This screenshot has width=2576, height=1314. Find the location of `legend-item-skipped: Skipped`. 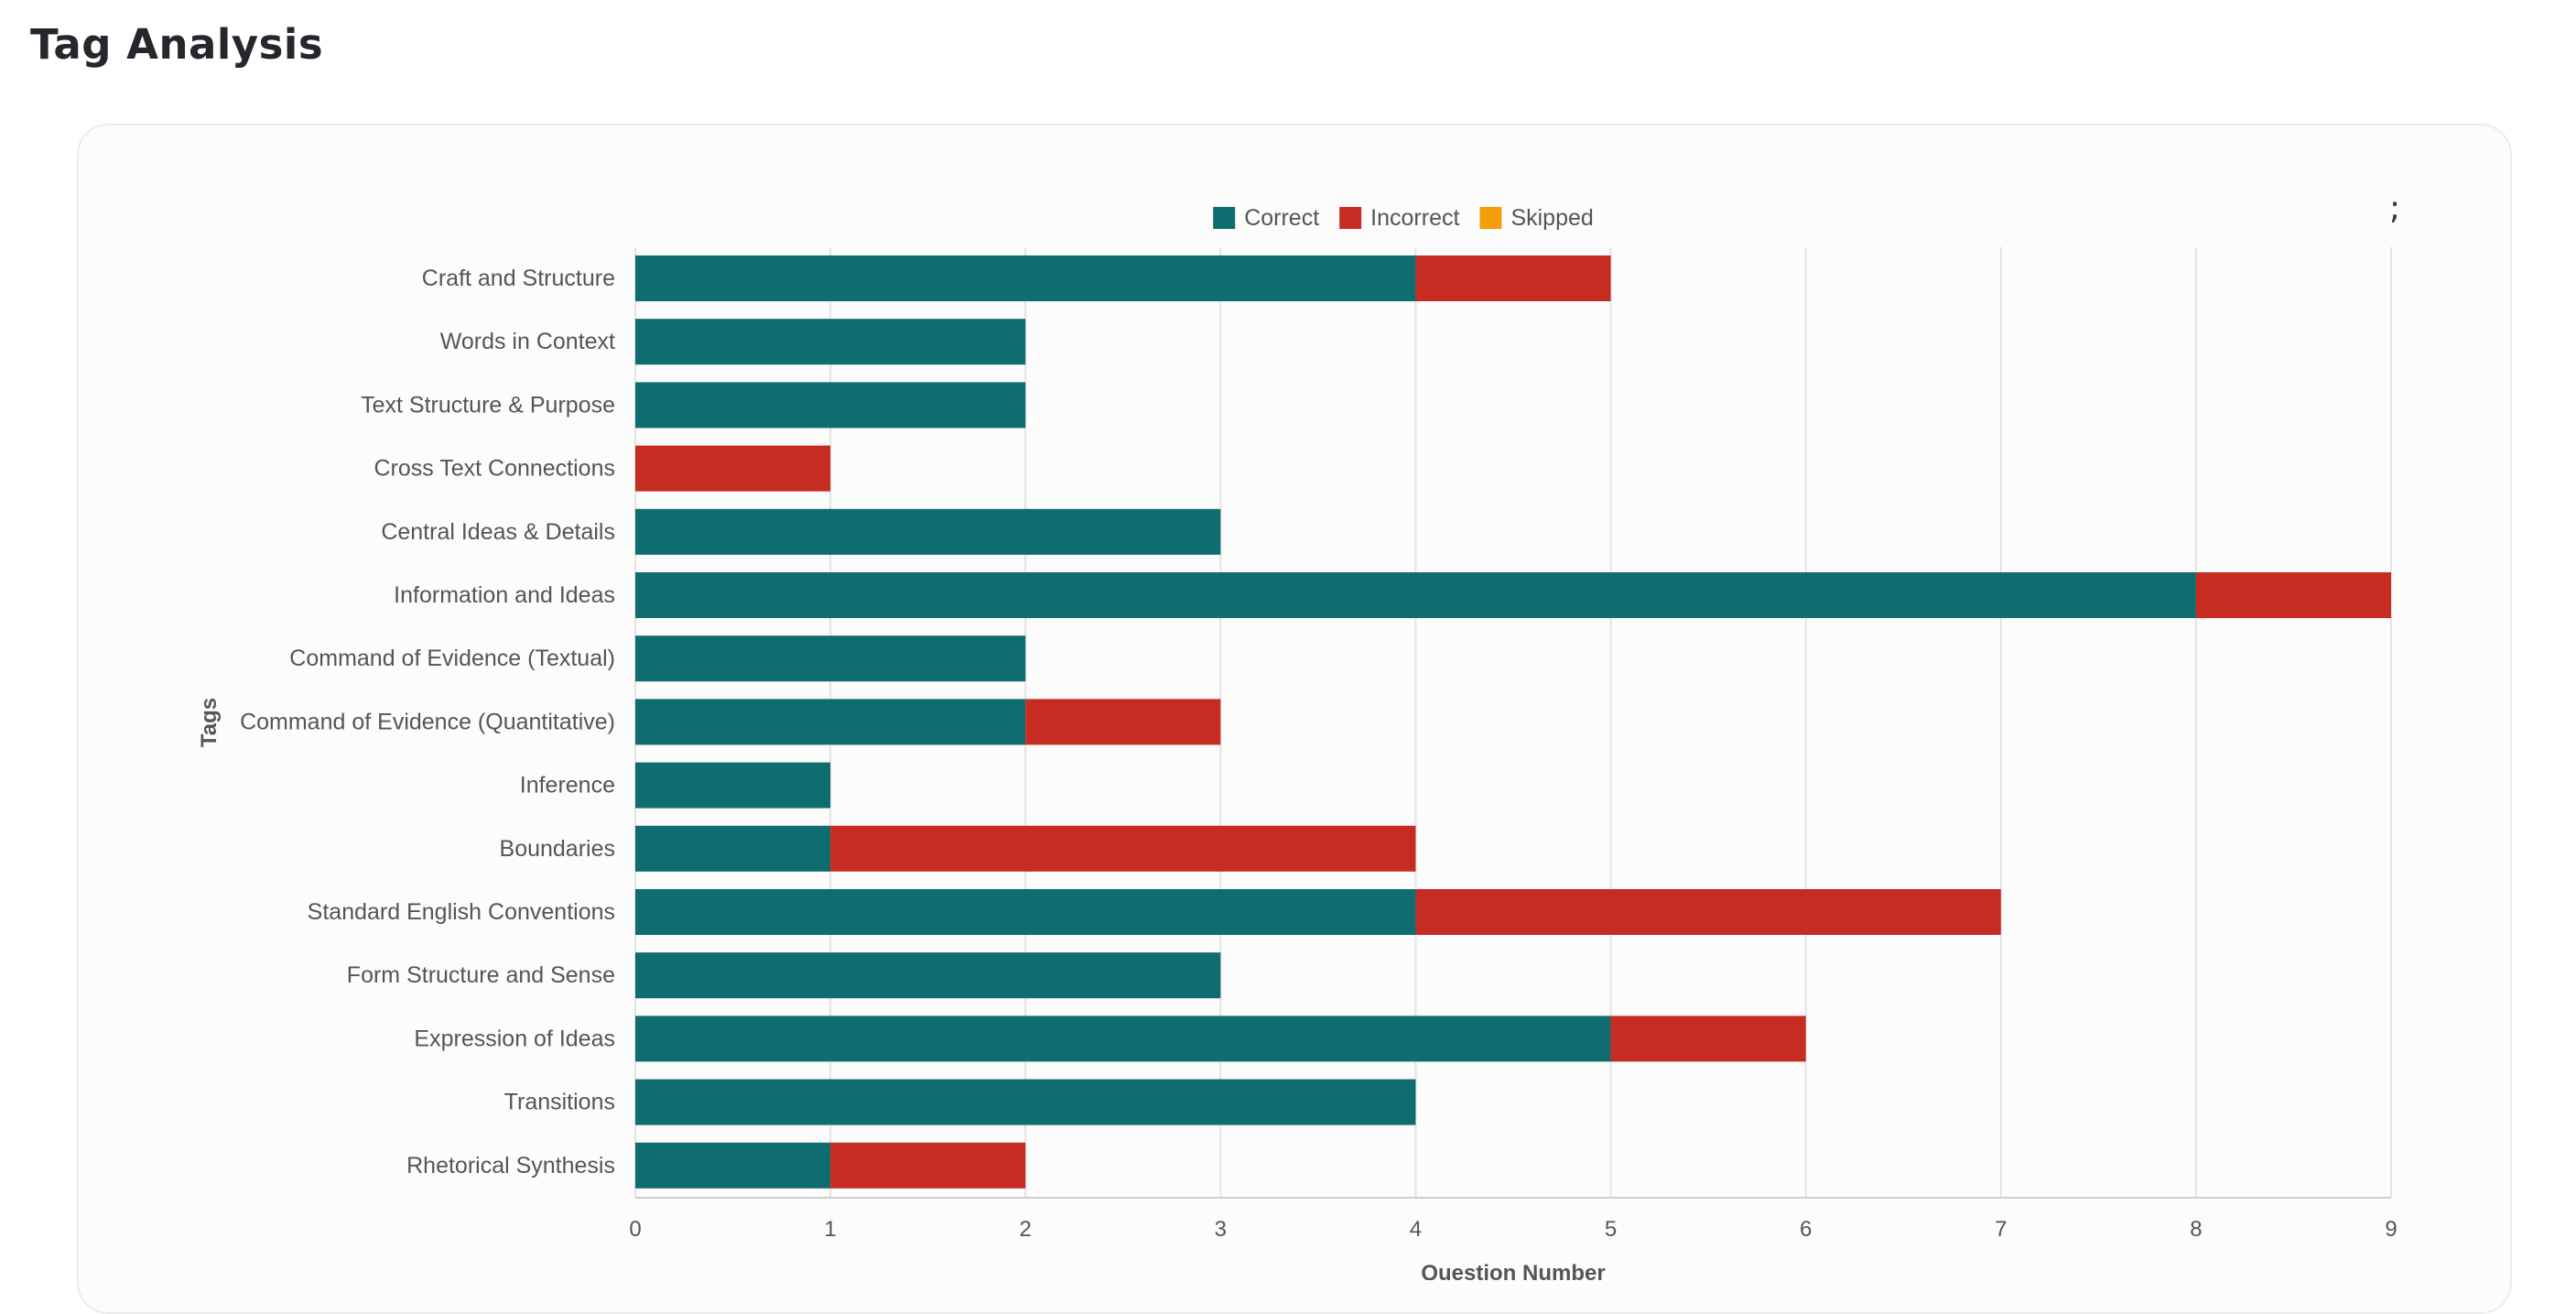

legend-item-skipped: Skipped is located at coordinates (1537, 218).